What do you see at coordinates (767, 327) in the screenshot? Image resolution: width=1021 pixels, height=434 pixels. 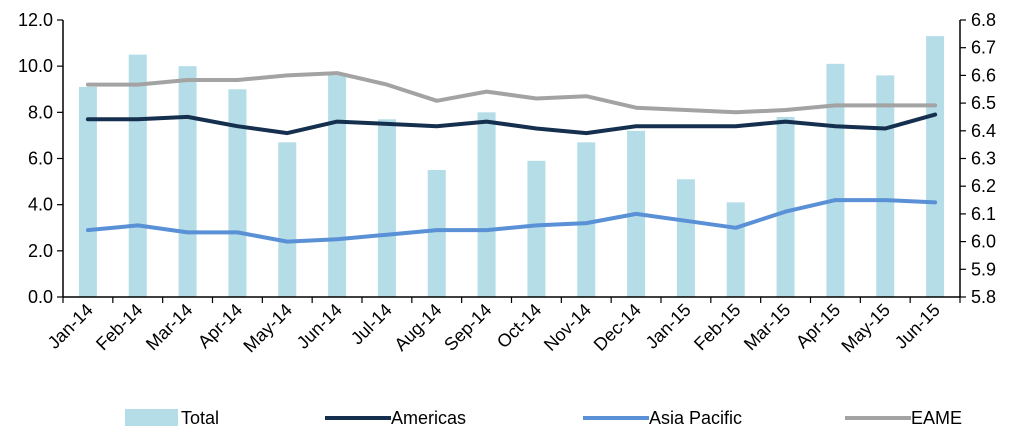 I see `x-category-label-14: Mar-15` at bounding box center [767, 327].